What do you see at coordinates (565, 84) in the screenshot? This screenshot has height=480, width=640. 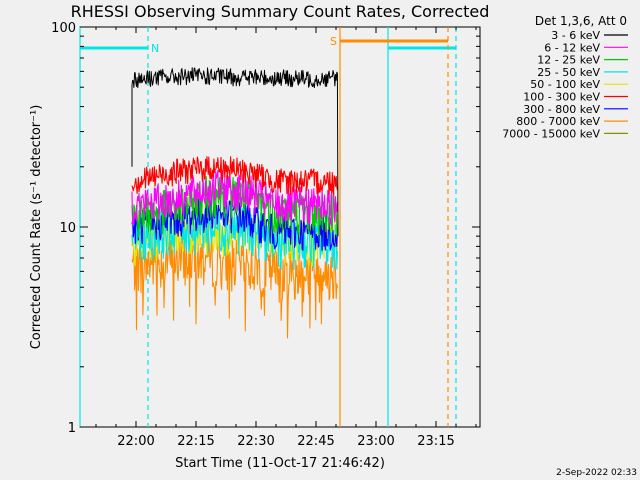 I see `legend-label-4: 50 - 100 keV` at bounding box center [565, 84].